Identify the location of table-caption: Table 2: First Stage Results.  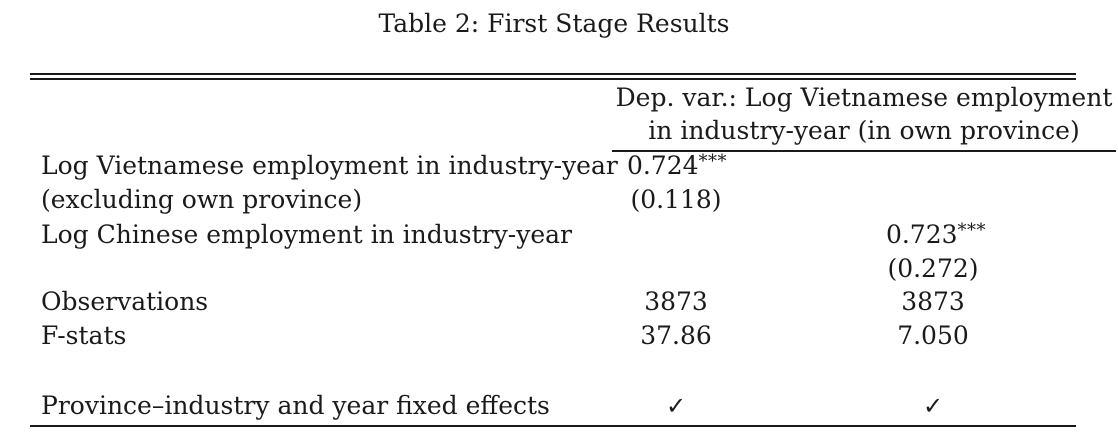
(554, 23).